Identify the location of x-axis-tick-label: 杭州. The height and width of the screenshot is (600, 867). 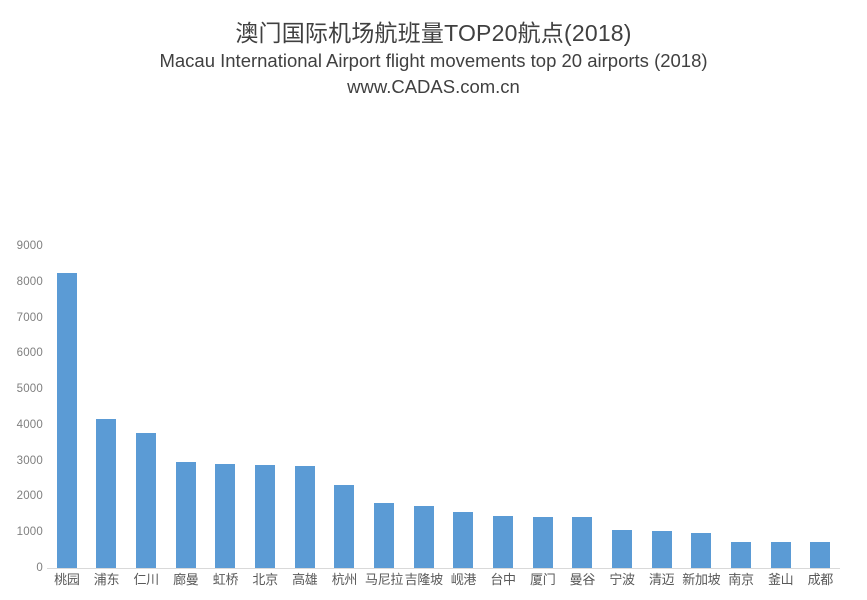
(344, 579).